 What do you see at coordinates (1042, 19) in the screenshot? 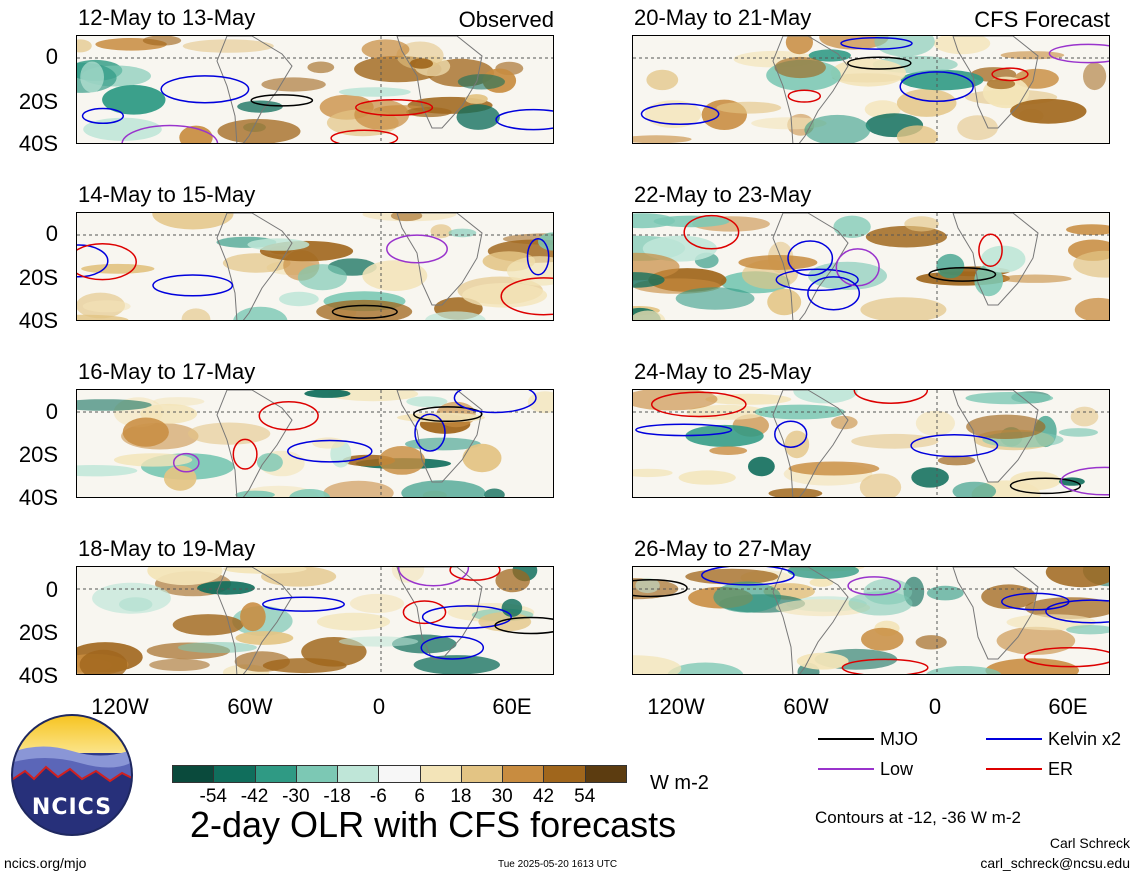
I see `panel-source-label: CFS Forecast` at bounding box center [1042, 19].